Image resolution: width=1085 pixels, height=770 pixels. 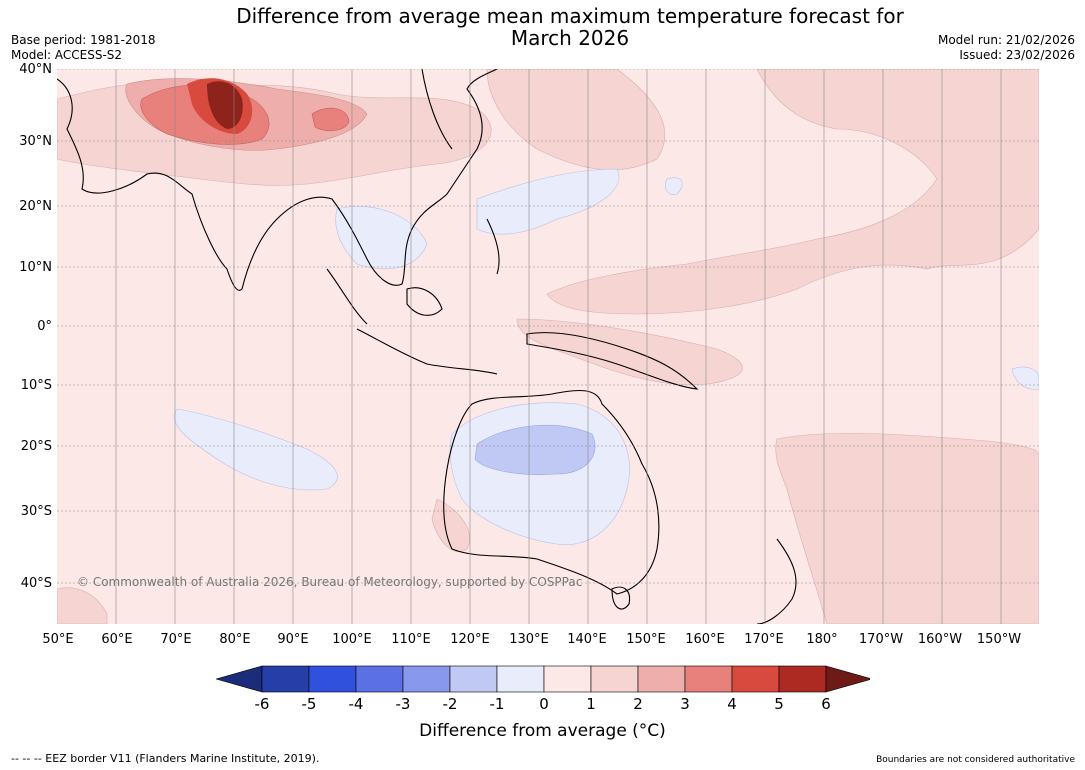 What do you see at coordinates (403, 704) in the screenshot?
I see `colorbar-tick-label: -3` at bounding box center [403, 704].